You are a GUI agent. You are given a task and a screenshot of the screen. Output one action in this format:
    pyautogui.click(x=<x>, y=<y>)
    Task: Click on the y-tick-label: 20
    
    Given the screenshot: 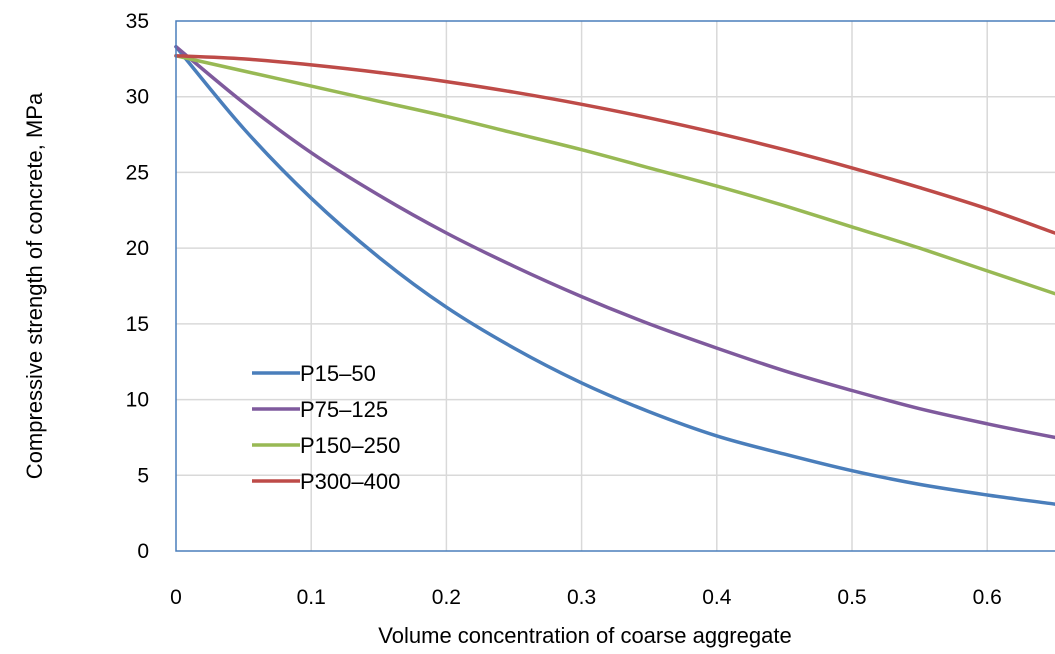 What is the action you would take?
    pyautogui.click(x=137, y=248)
    